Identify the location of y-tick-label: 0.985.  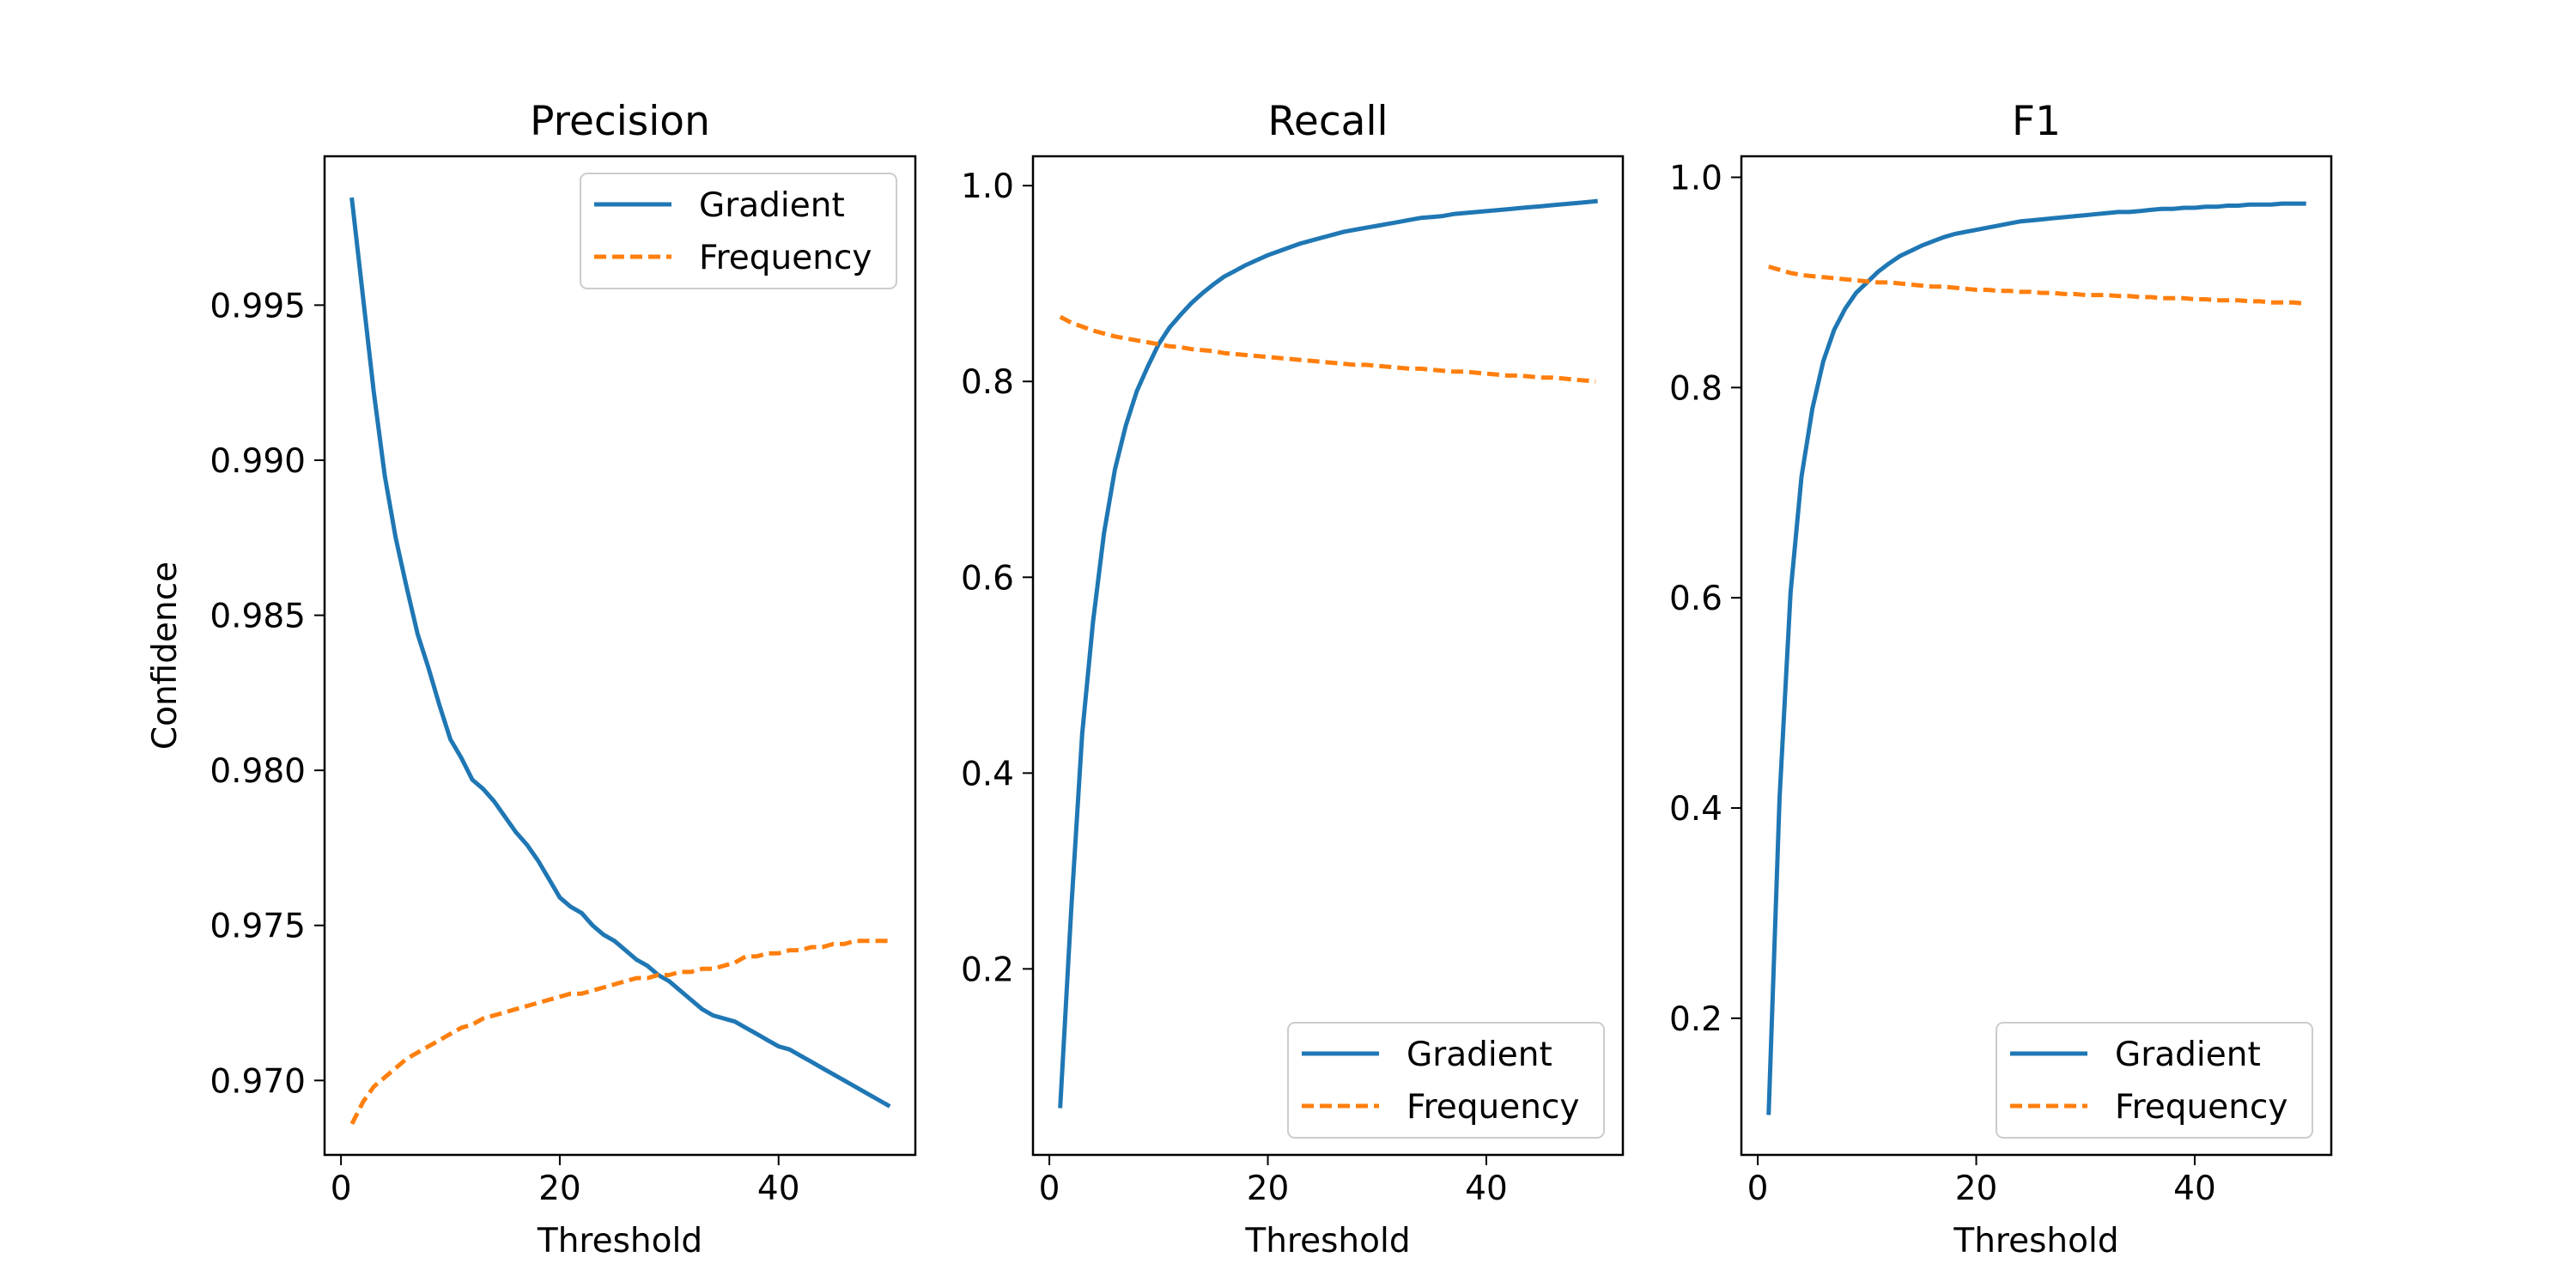
(258, 617).